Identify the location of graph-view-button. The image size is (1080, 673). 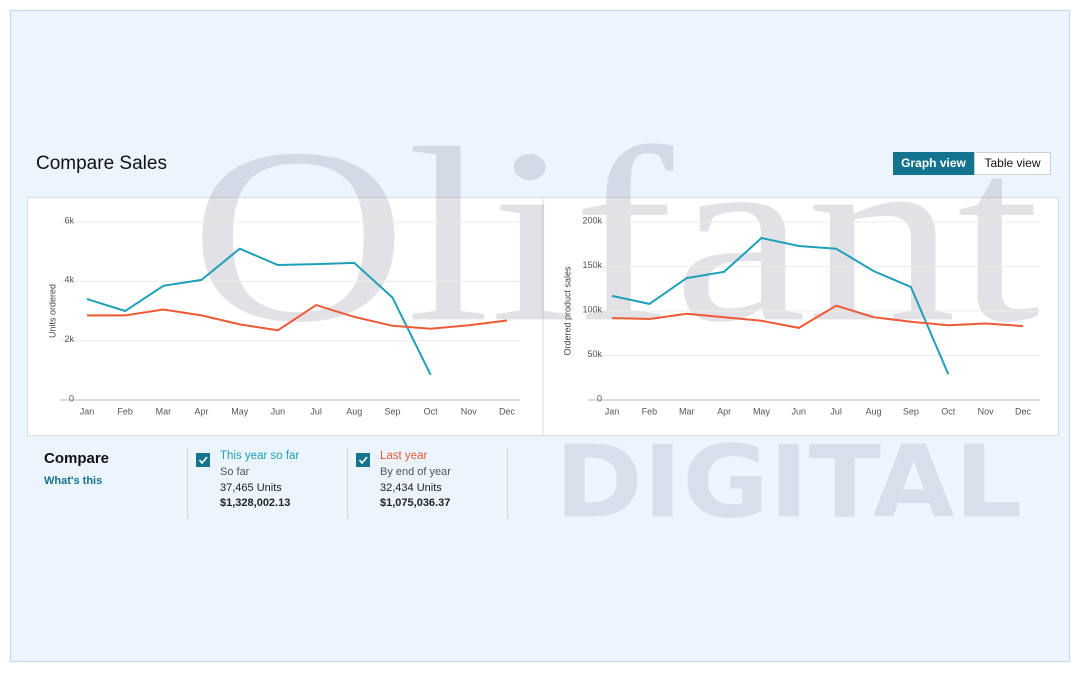
(933, 163).